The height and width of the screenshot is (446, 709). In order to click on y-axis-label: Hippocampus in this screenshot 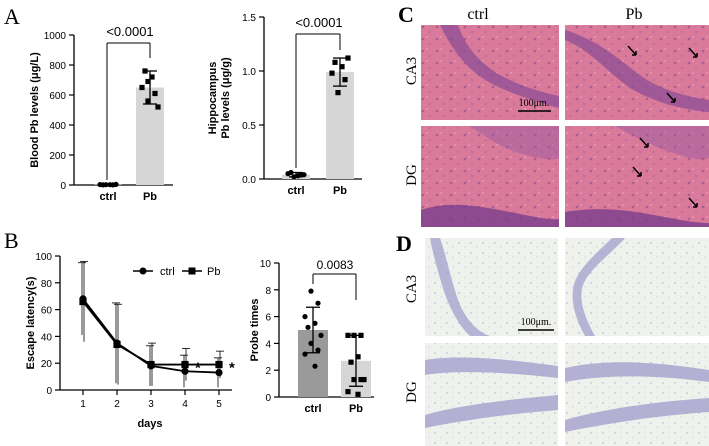, I will do `click(213, 98)`.